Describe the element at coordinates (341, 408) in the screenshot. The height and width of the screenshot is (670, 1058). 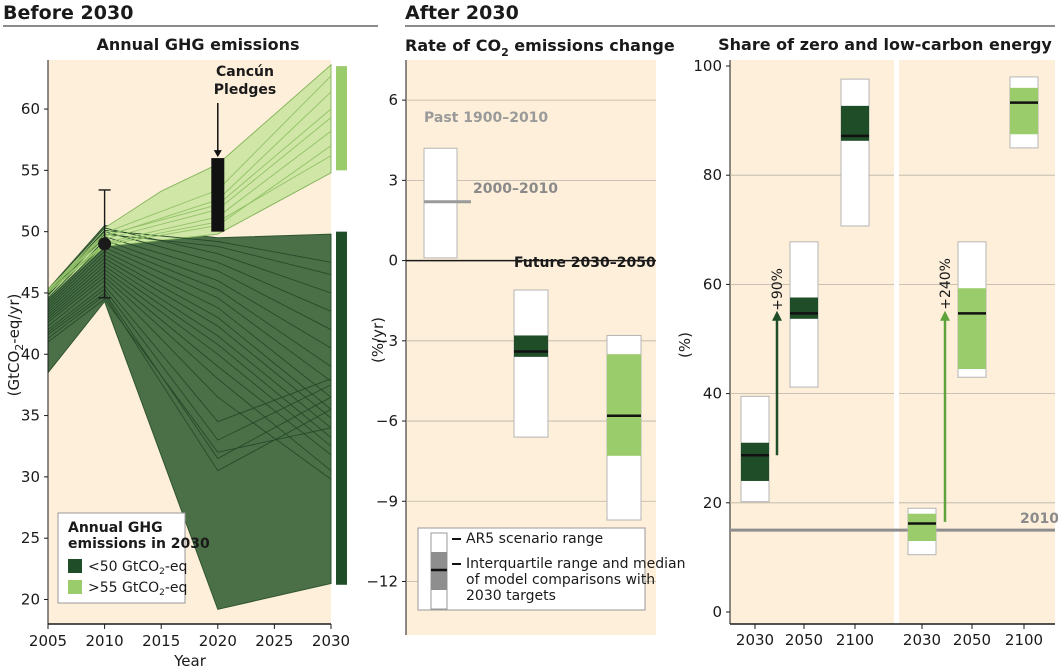
I see `range-bar-2030-low` at that location.